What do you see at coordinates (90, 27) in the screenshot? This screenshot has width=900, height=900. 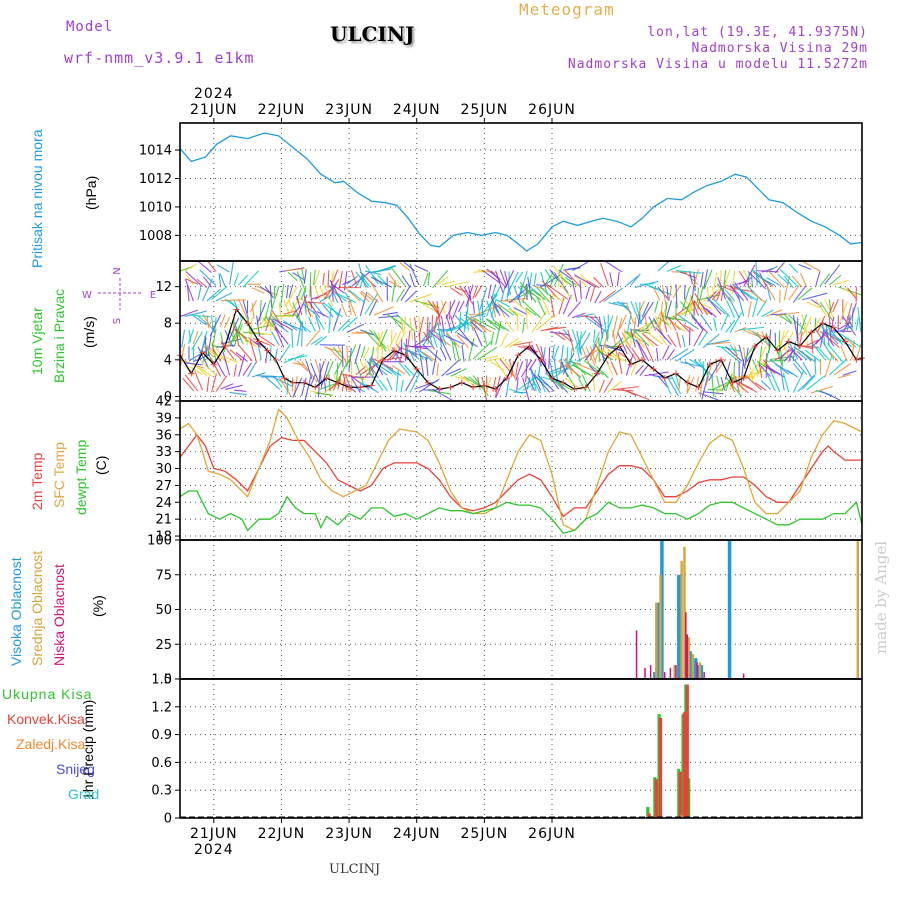 I see `model-label: Model` at bounding box center [90, 27].